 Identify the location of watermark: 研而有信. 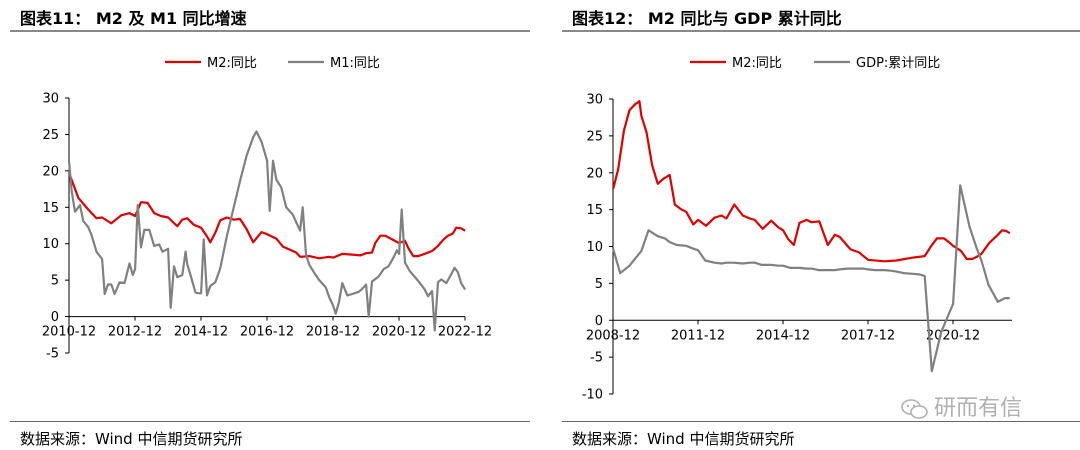
(961, 406).